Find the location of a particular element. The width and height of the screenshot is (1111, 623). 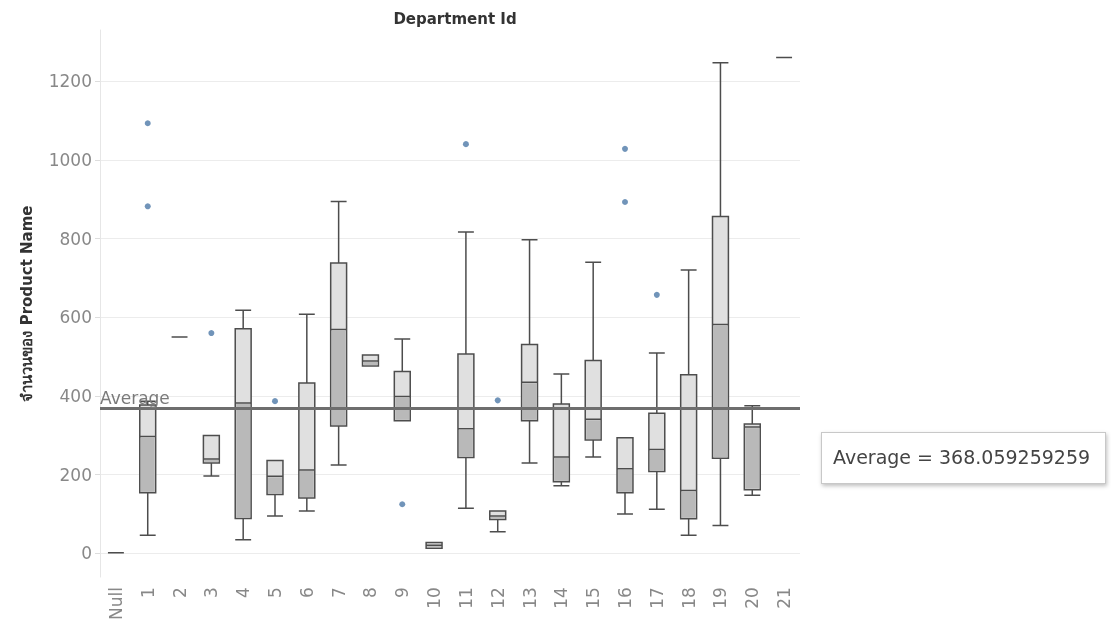

x-tick-label: 21 is located at coordinates (784, 598).